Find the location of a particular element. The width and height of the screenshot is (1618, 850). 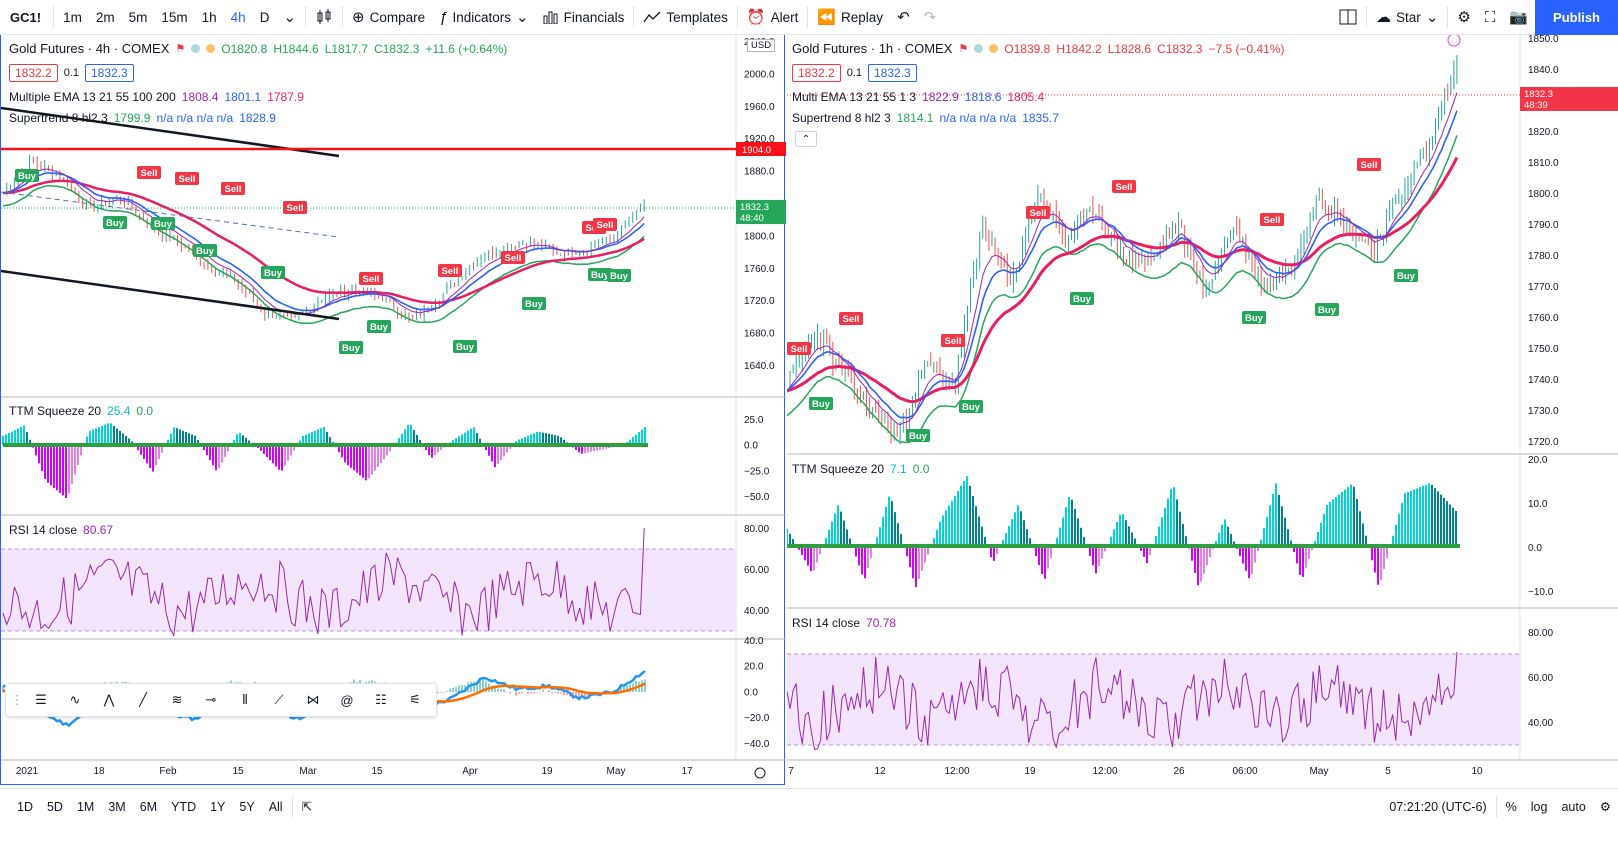

price-axis-label: 1810.0 is located at coordinates (1543, 163).